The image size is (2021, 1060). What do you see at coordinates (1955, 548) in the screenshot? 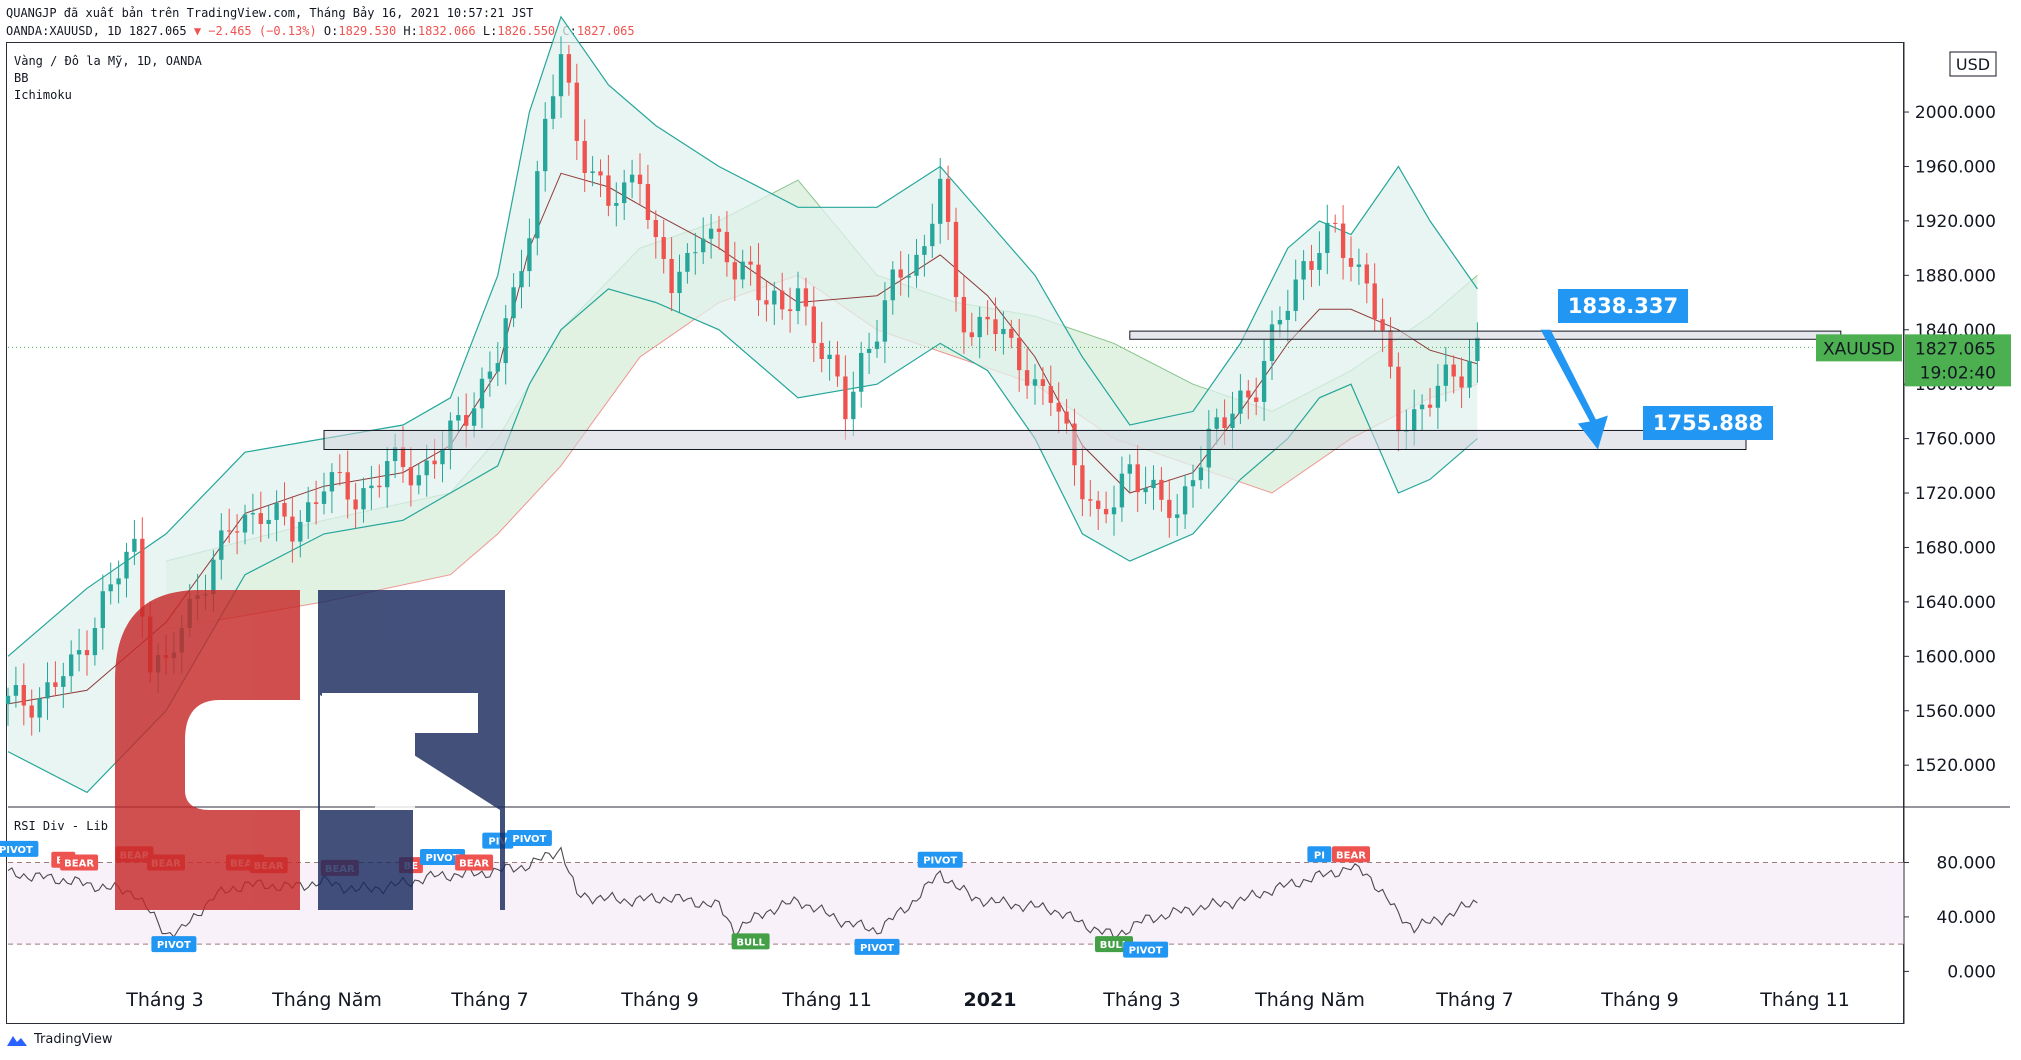
I see `price-tick-label: 1680.000` at bounding box center [1955, 548].